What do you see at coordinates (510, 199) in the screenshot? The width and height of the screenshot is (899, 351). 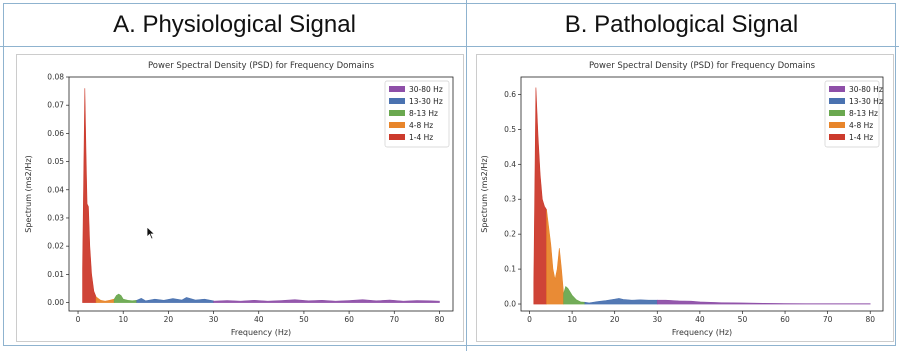 I see `y-tick-label: 0.3` at bounding box center [510, 199].